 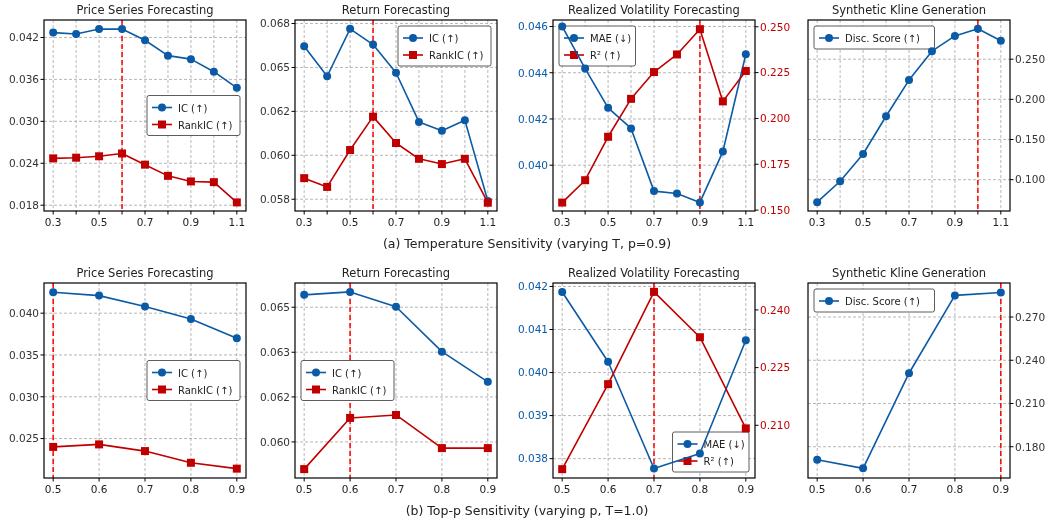 I want to click on x-tick-label: 0.8, so click(x=700, y=489).